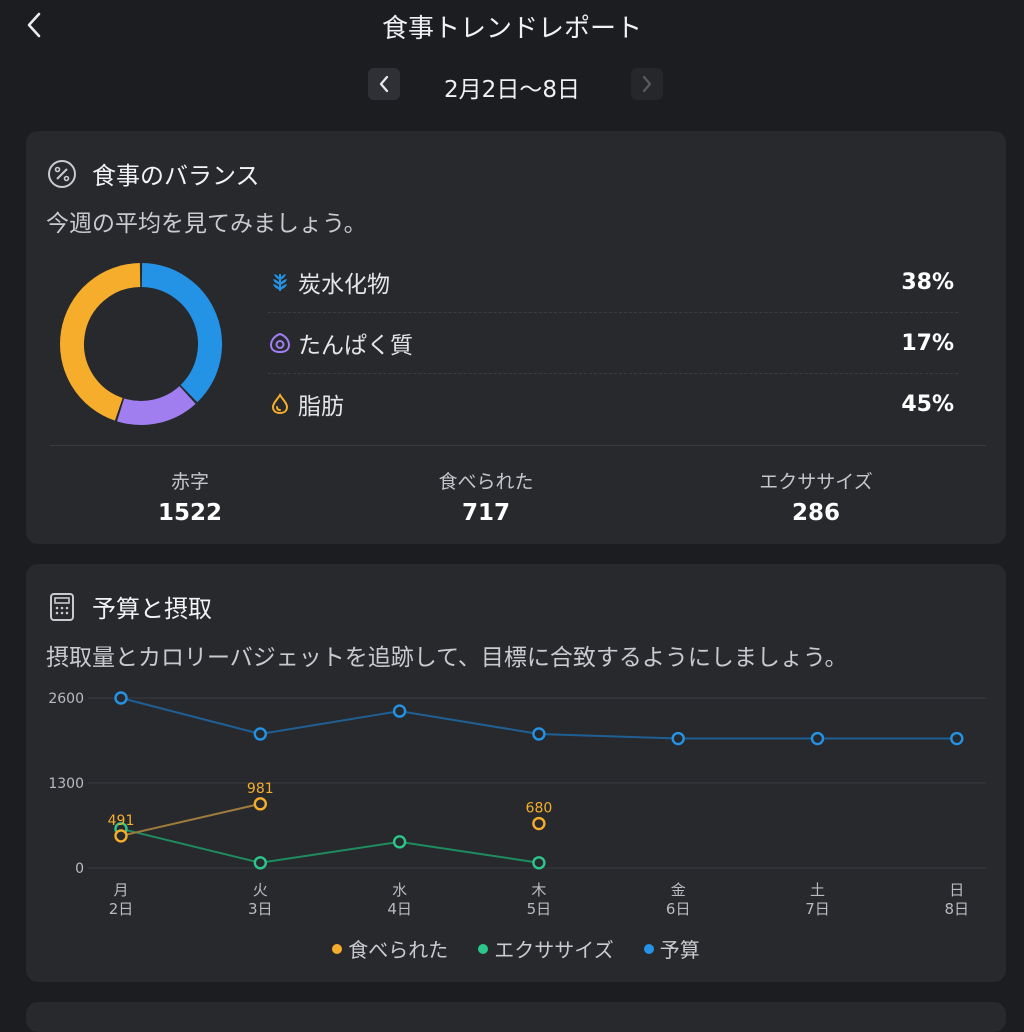  Describe the element at coordinates (486, 482) in the screenshot. I see `stat-label: 食べられた` at that location.